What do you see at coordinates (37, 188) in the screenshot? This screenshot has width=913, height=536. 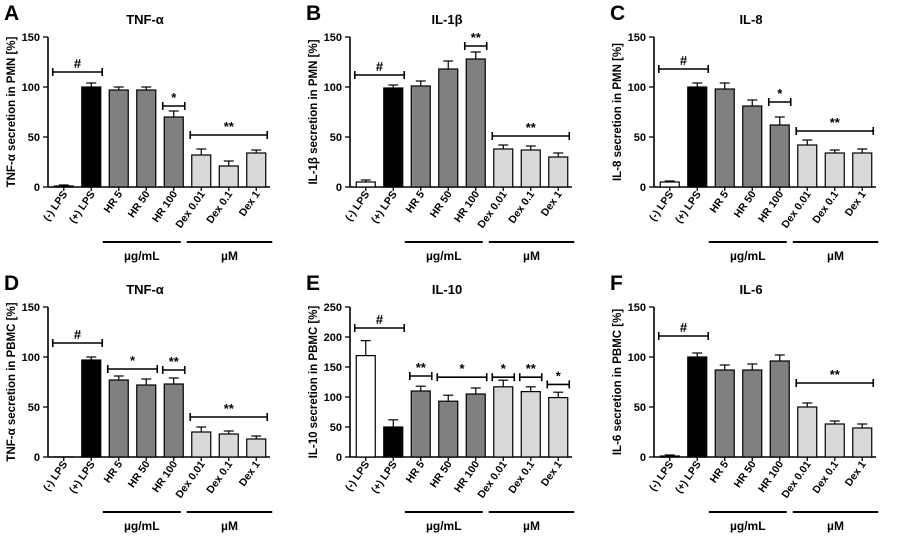 I see `panel-a-y-tick-label: 0` at bounding box center [37, 188].